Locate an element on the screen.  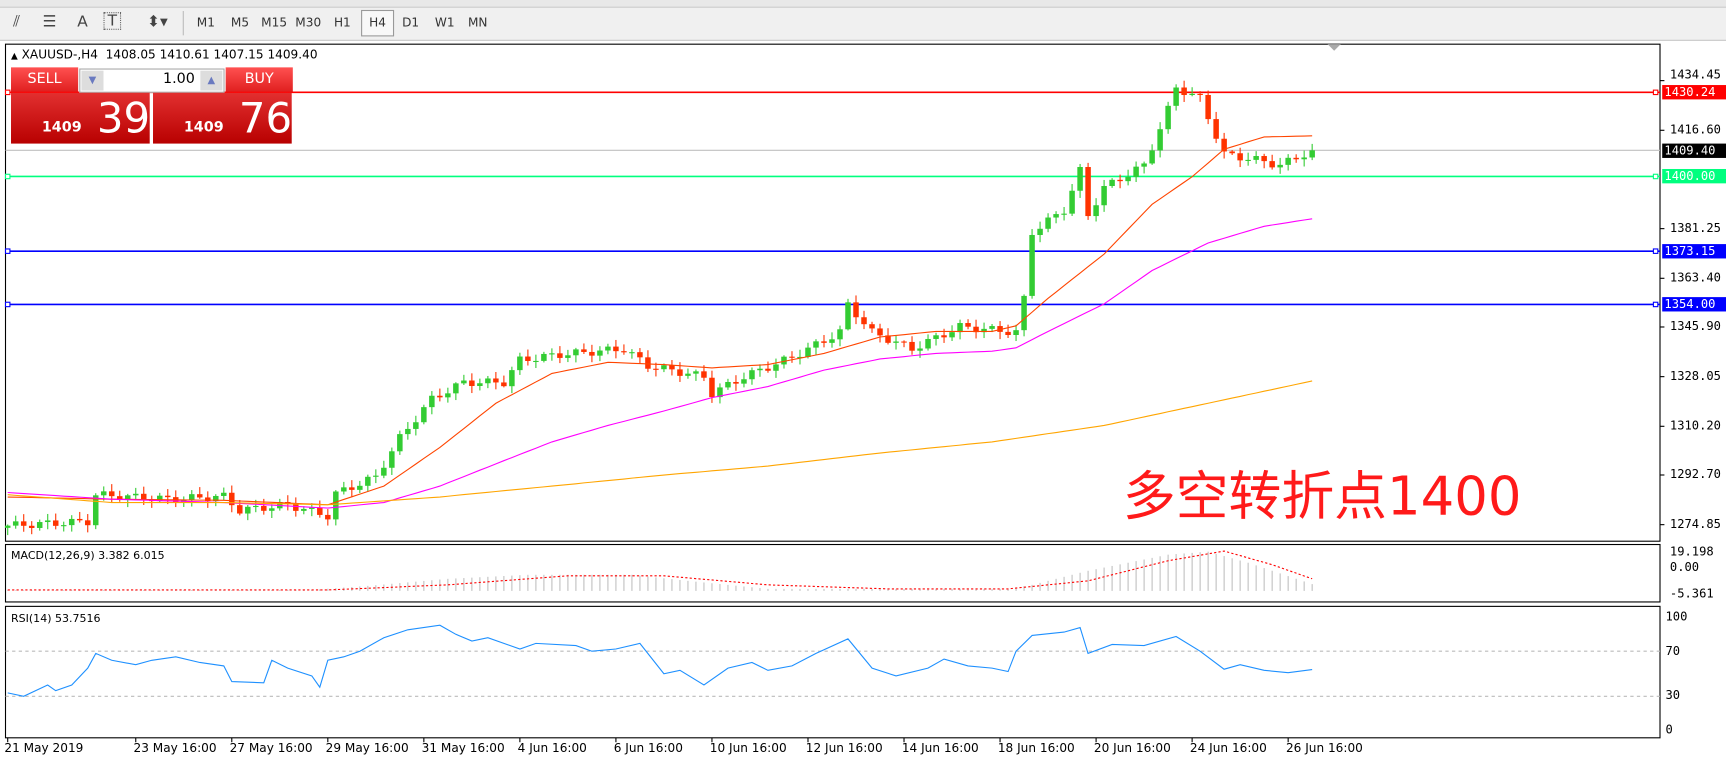
timeframe-d1: D1 is located at coordinates (411, 22).